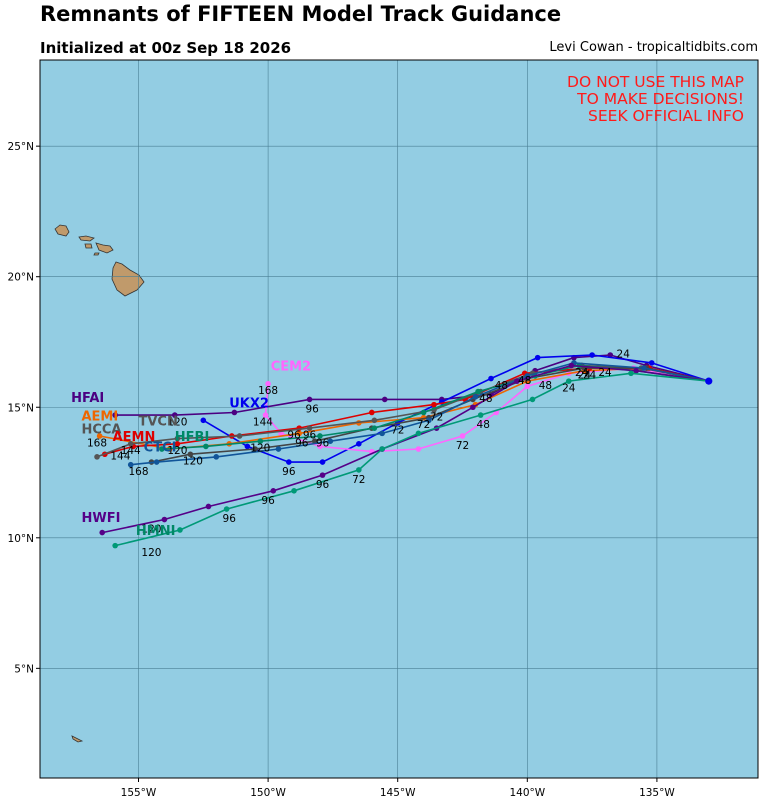 This screenshot has width=768, height=801. What do you see at coordinates (657, 793) in the screenshot?
I see `lon-tick-label: 135°W` at bounding box center [657, 793].